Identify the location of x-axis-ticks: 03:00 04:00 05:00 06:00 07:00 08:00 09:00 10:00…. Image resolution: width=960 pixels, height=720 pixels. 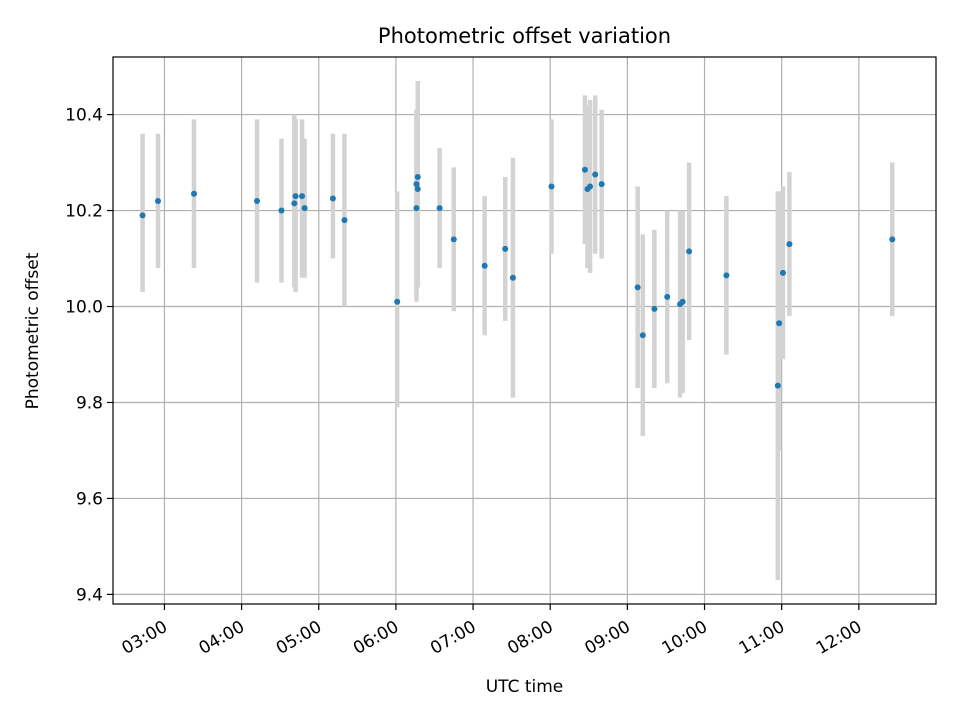
(492, 631).